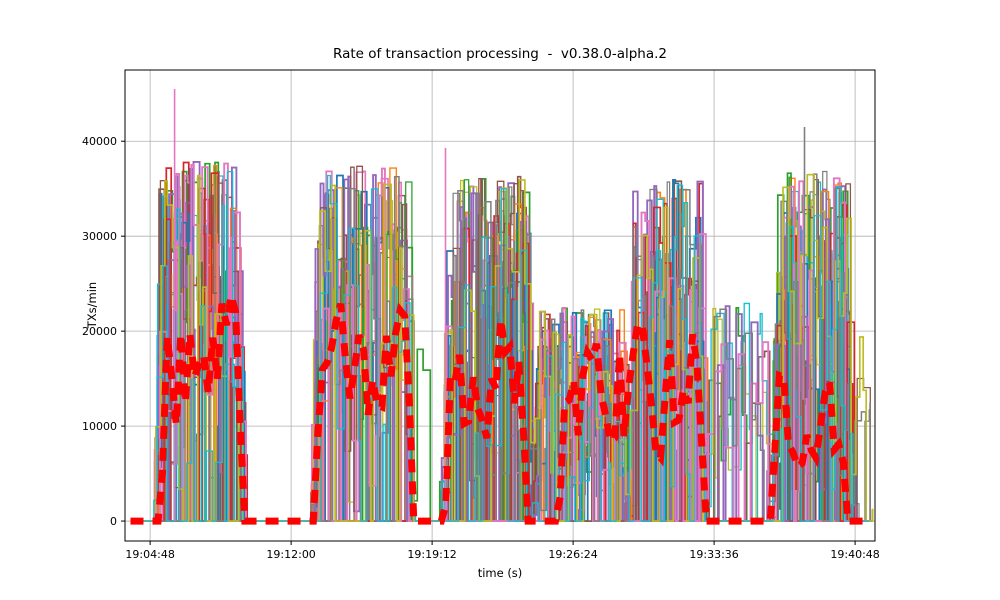 The height and width of the screenshot is (600, 1000). I want to click on x-tick-label: 19:04:48, so click(149, 554).